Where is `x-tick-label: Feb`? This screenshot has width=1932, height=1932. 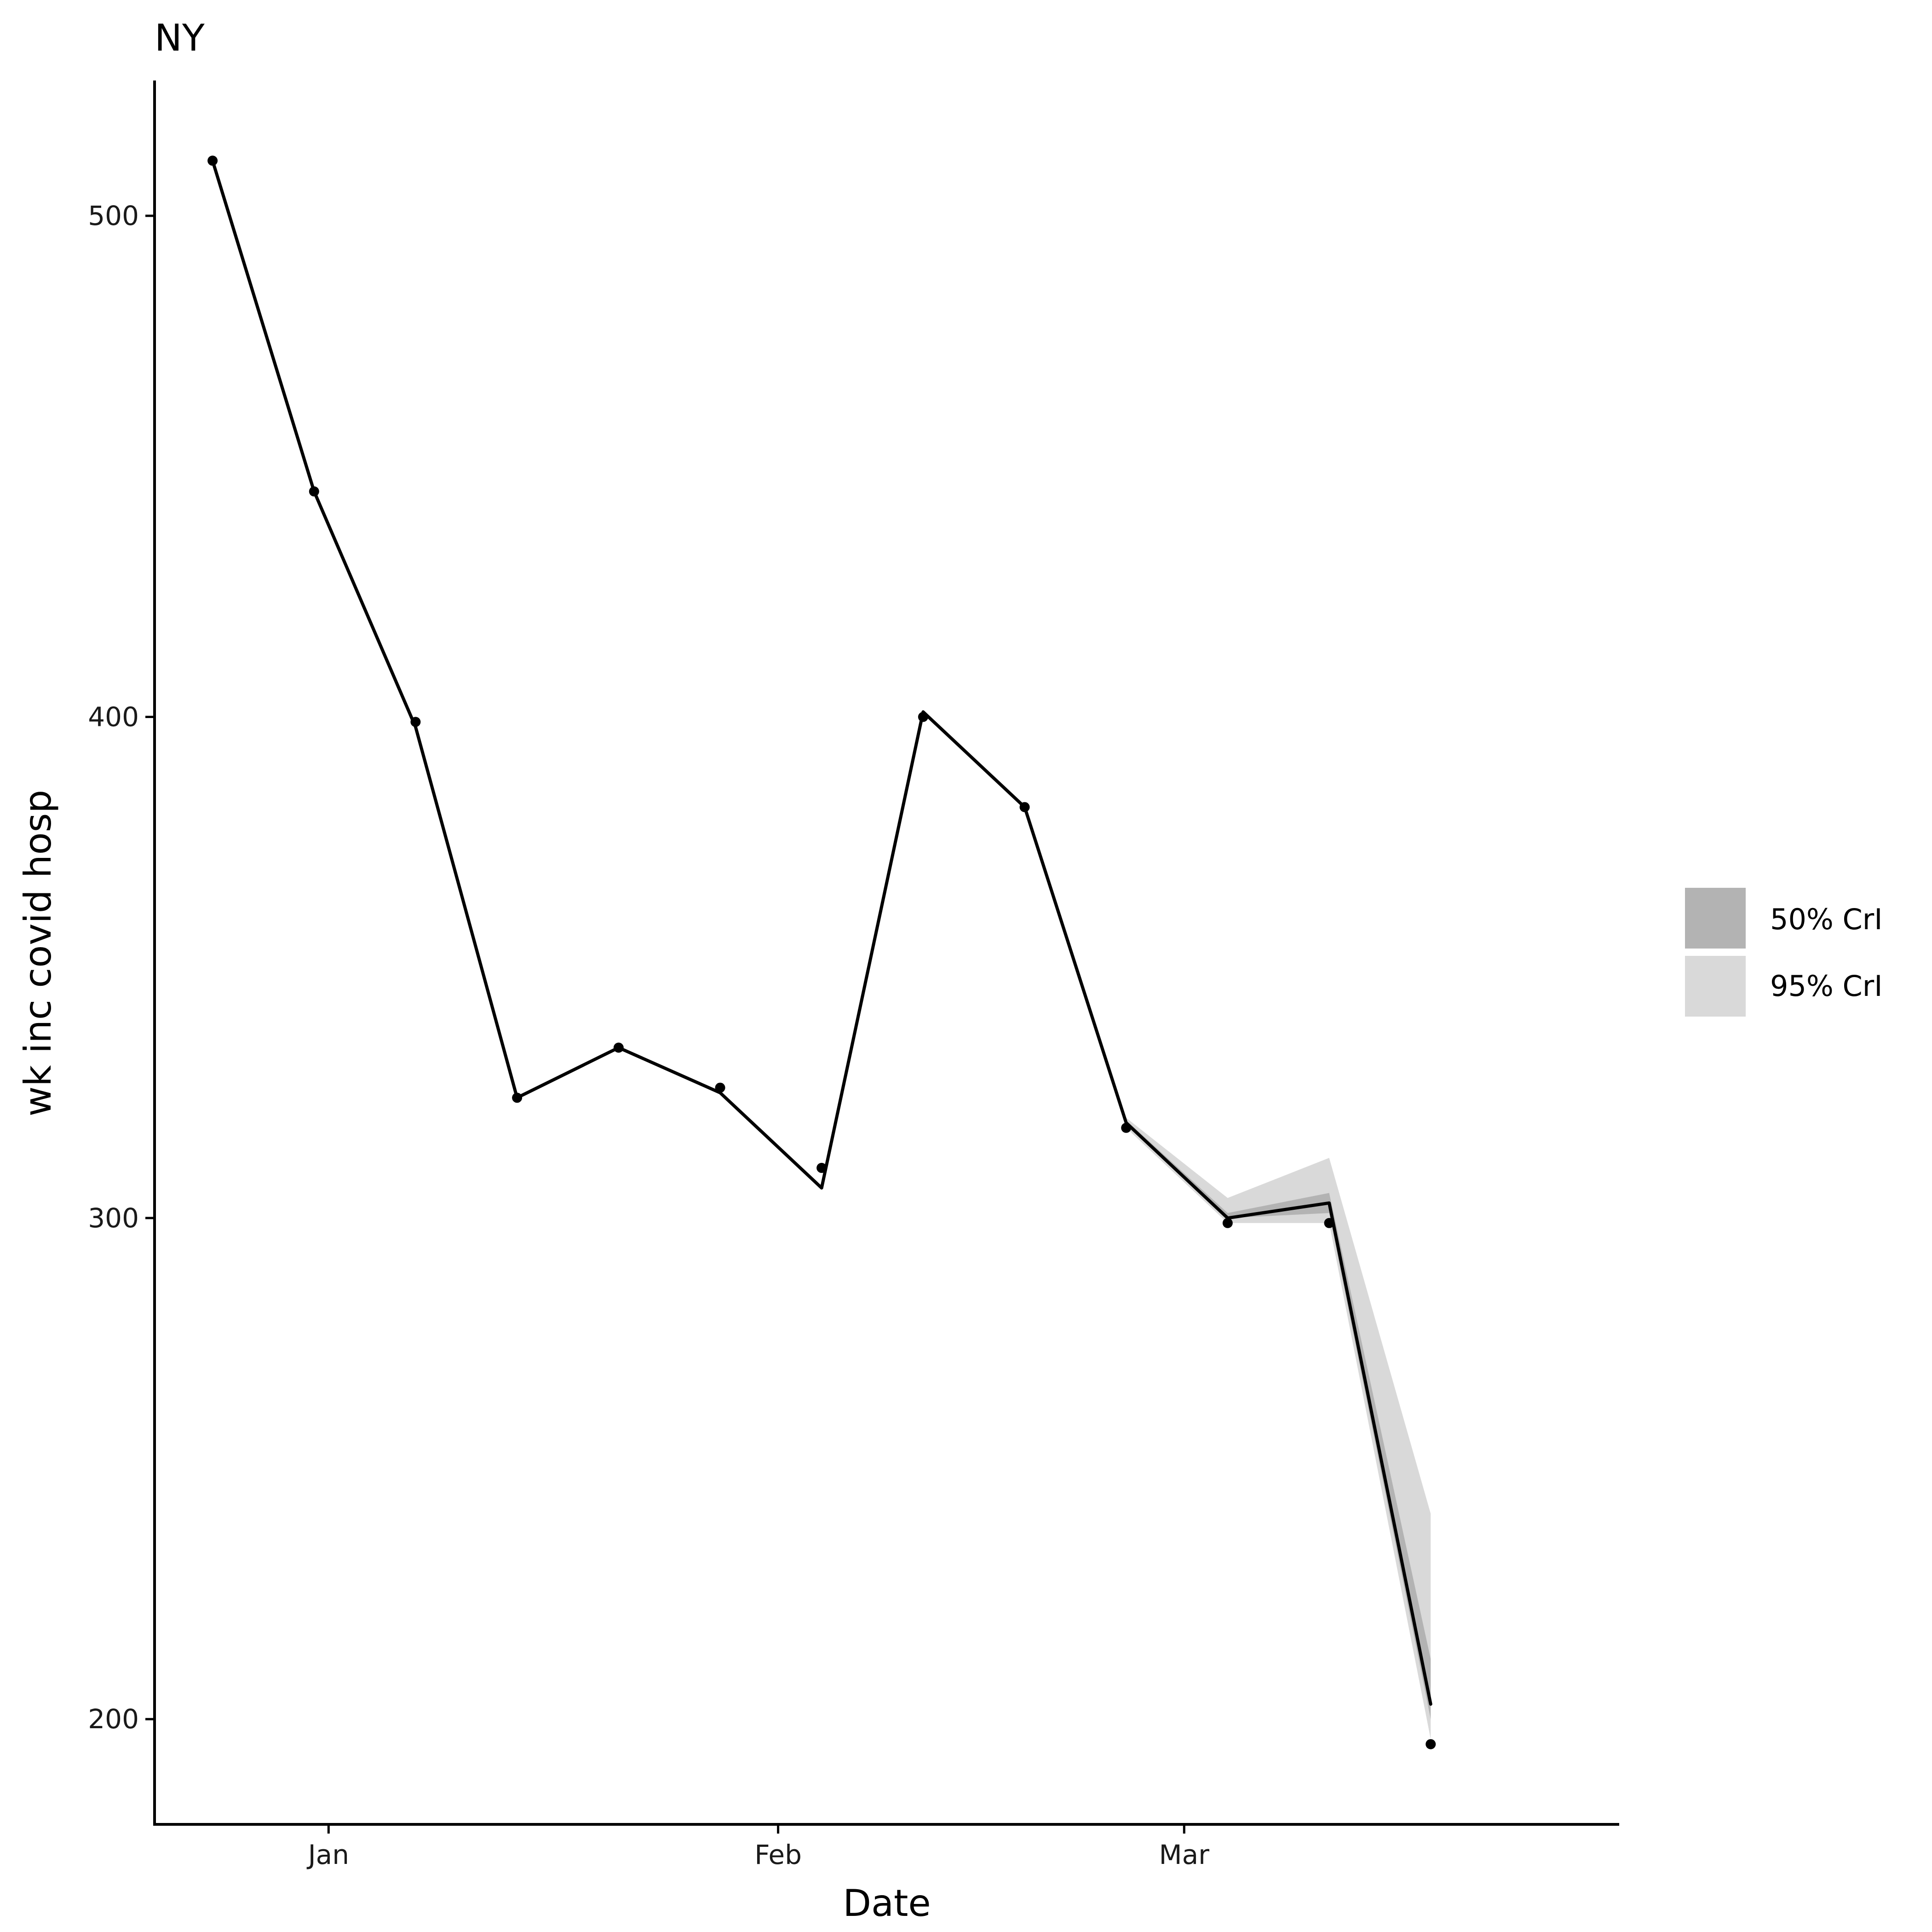 x-tick-label: Feb is located at coordinates (778, 1854).